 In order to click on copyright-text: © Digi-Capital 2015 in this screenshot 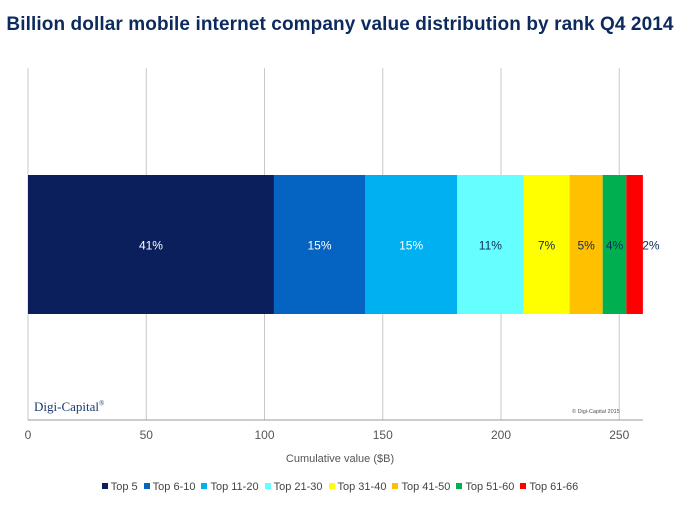, I will do `click(596, 412)`.